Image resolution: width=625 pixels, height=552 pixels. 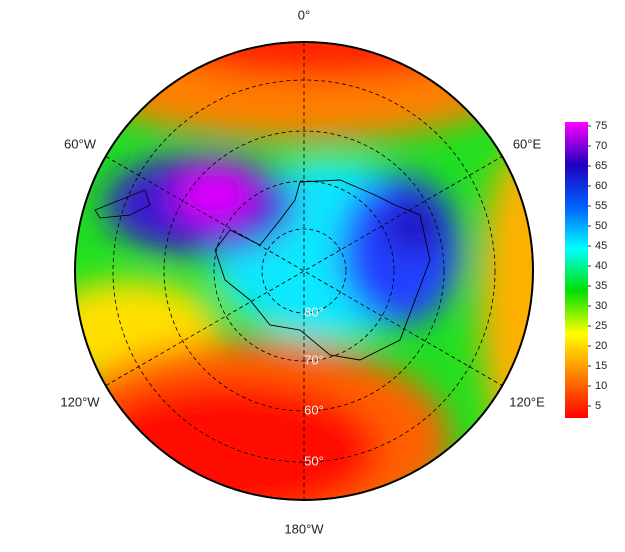 I want to click on latitude-label: 60°, so click(x=314, y=409).